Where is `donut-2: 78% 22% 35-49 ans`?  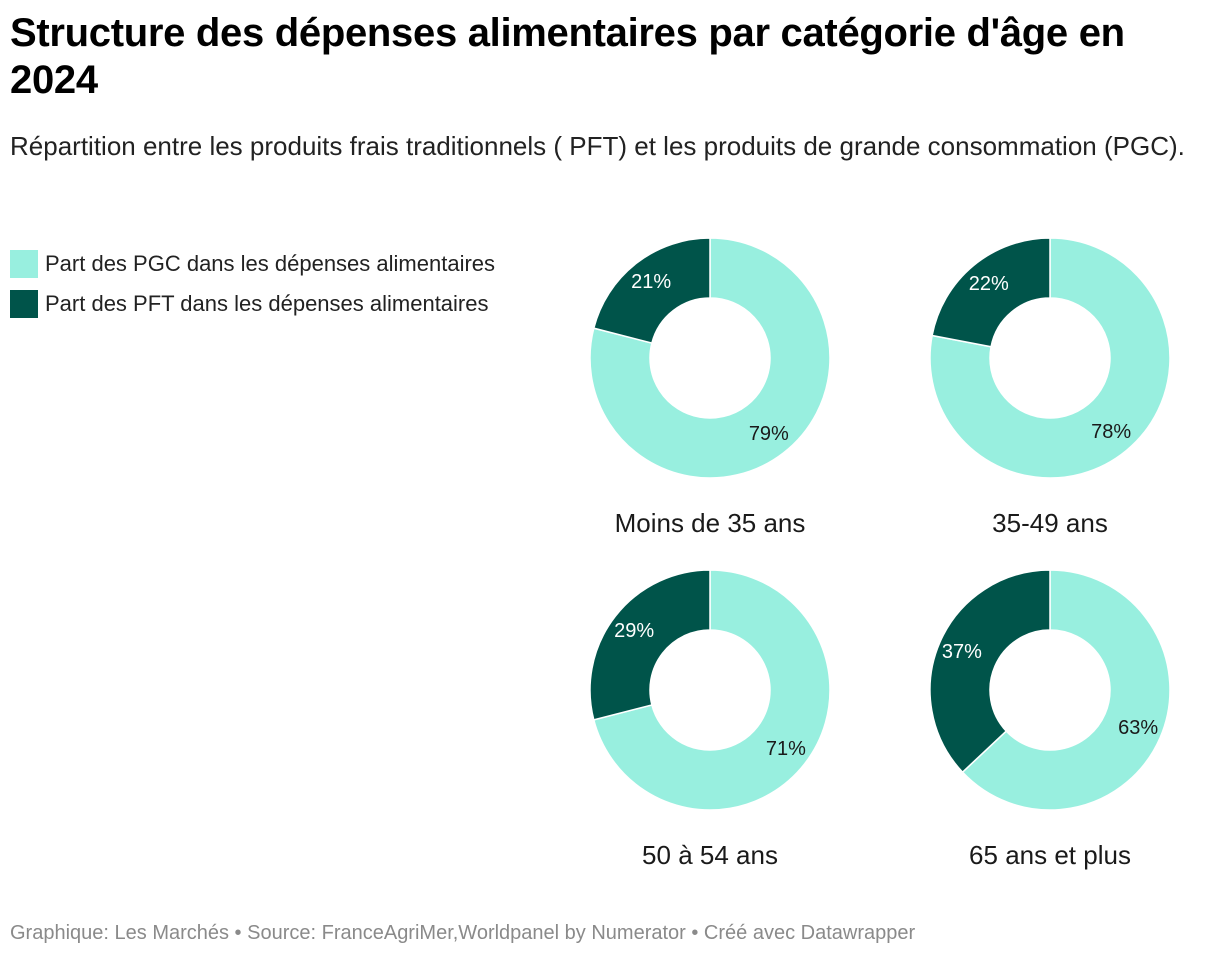
donut-2: 78% 22% 35-49 ans is located at coordinates (1050, 387).